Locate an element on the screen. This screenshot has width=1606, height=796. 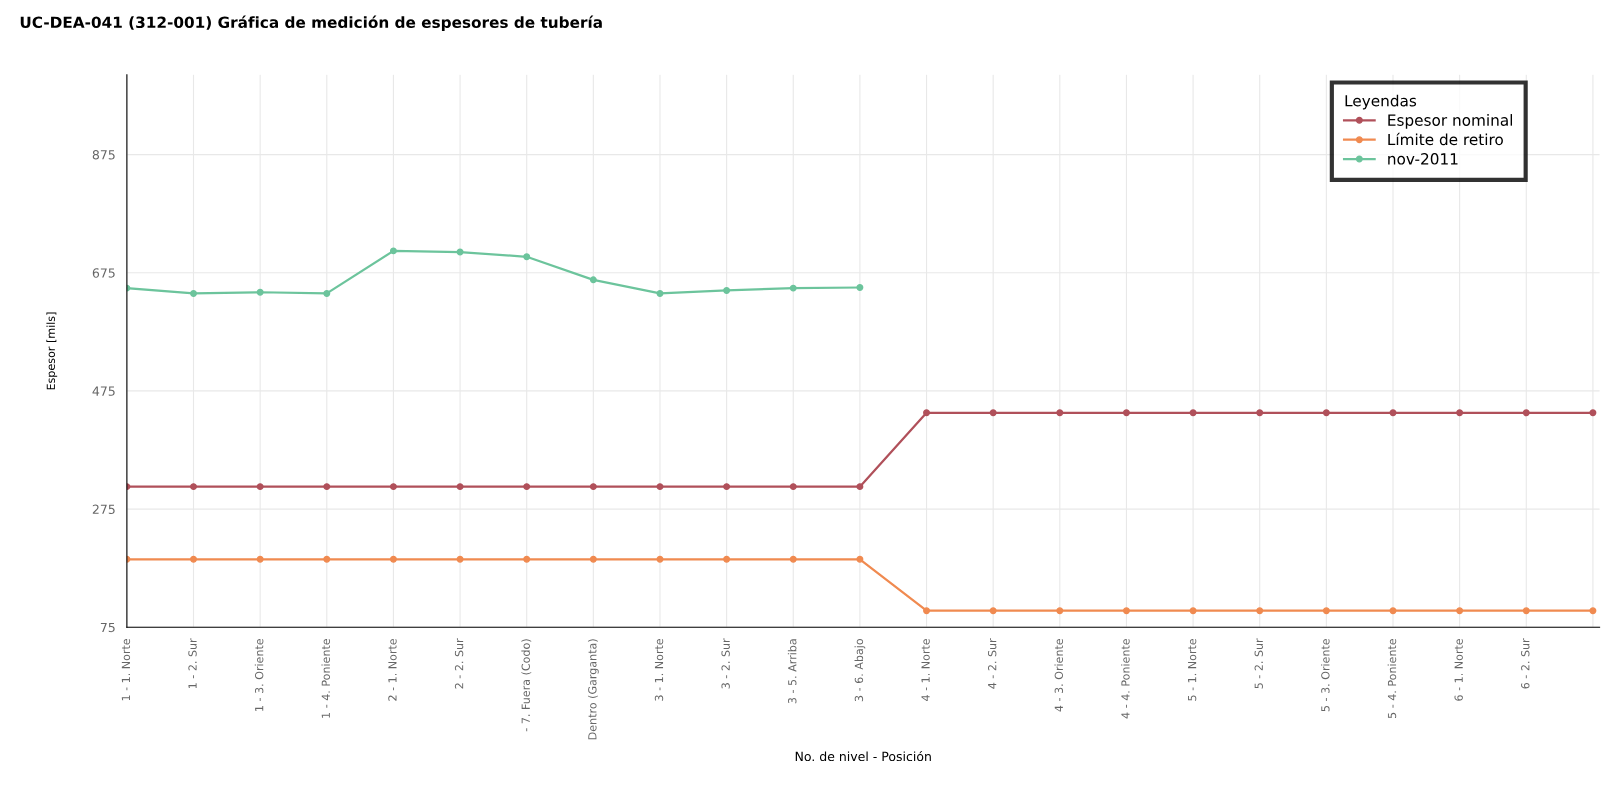
x-tick-label: 3 - 1. Norte is located at coordinates (659, 669).